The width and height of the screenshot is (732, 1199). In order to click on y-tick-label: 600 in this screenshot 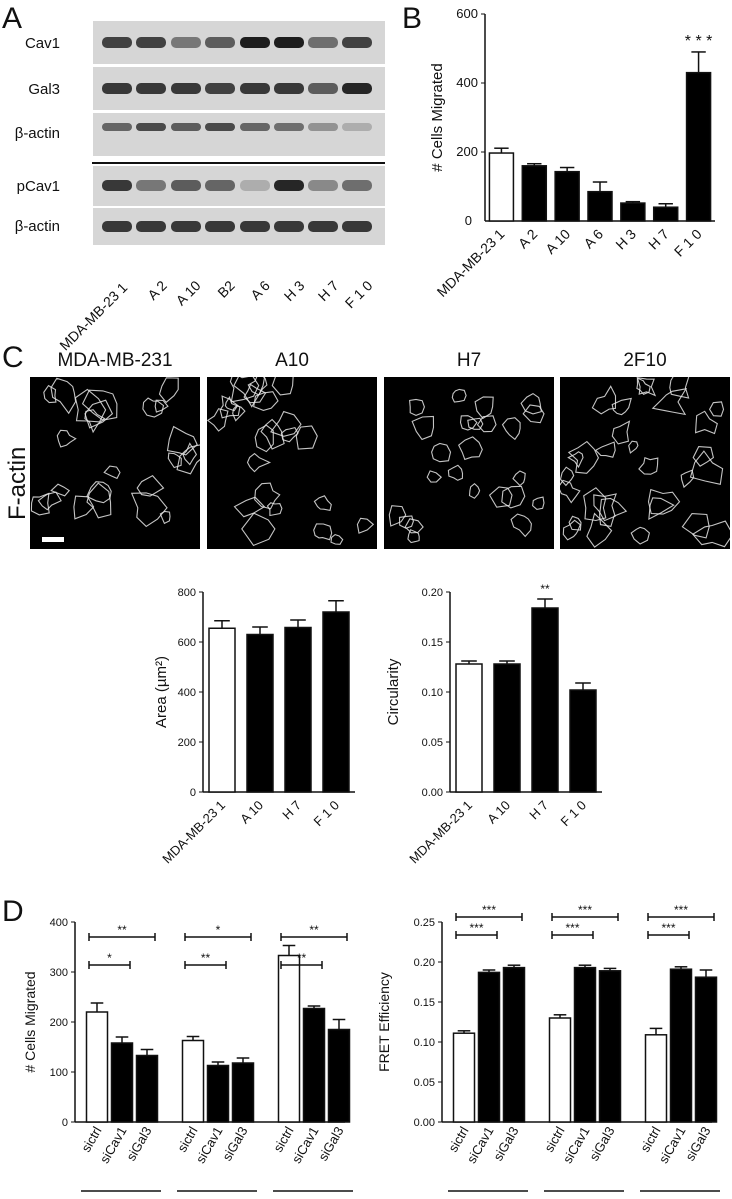, I will do `click(187, 643)`.